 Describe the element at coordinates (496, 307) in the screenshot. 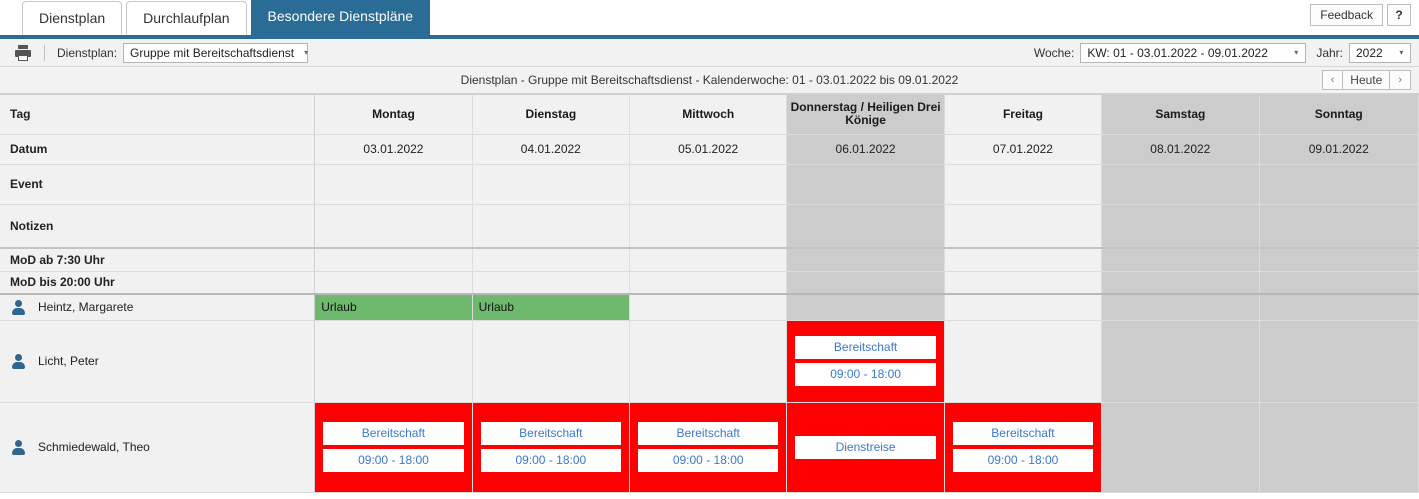

I see `entry-label: Urlaub` at that location.